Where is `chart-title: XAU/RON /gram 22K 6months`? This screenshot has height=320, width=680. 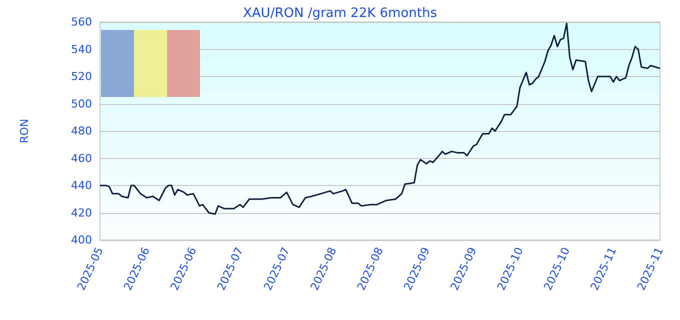 chart-title: XAU/RON /gram 22K 6months is located at coordinates (340, 13).